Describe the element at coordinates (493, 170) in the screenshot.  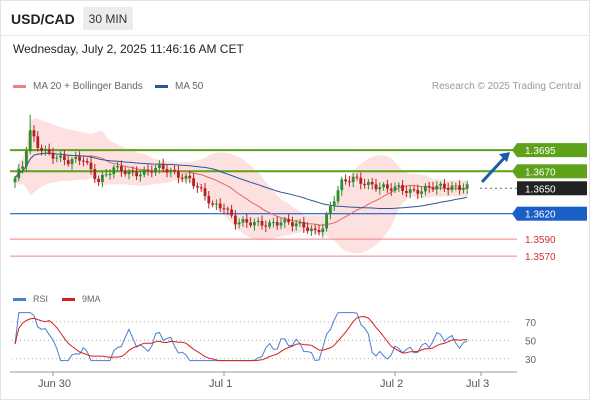
I see `projection-arrow-shaft` at that location.